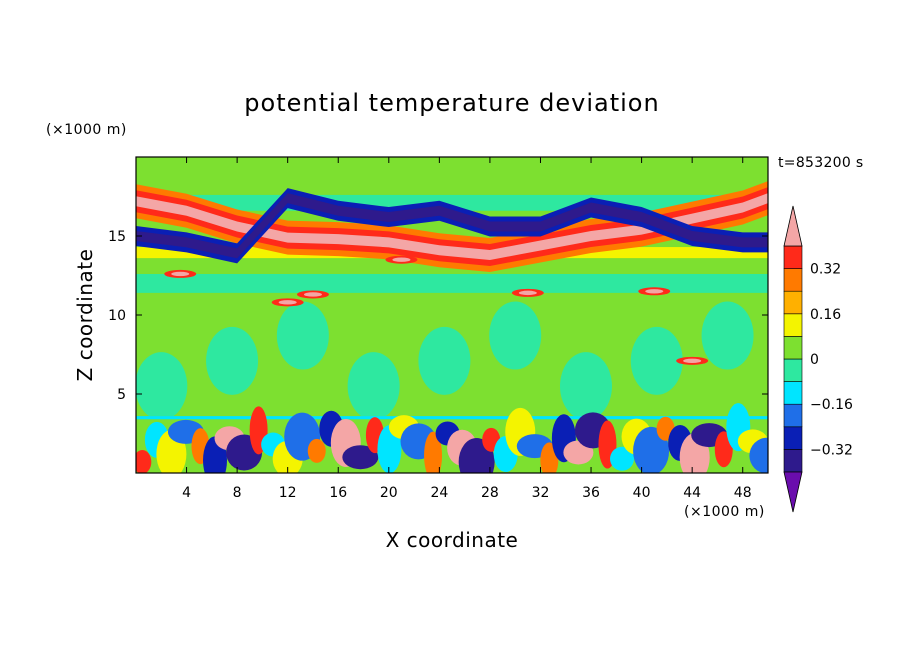 The height and width of the screenshot is (654, 904). I want to click on y-axis-unit: (×1000 m), so click(86, 130).